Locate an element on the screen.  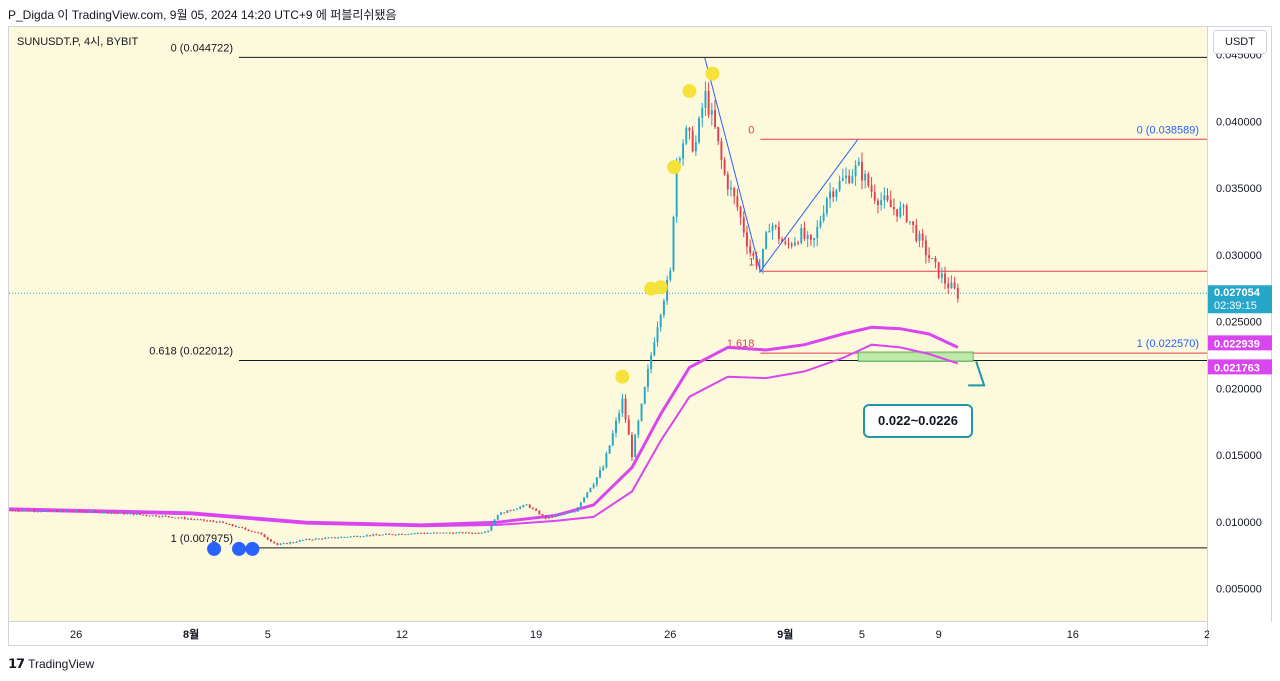
footer-brand: 𝟭𝟳 TradingView is located at coordinates (51, 664).